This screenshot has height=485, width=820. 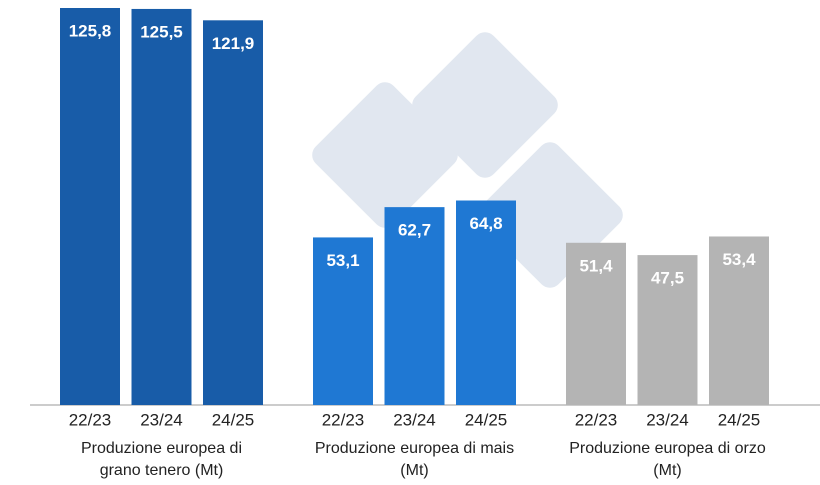 I want to click on value-label: 51,4, so click(x=596, y=265).